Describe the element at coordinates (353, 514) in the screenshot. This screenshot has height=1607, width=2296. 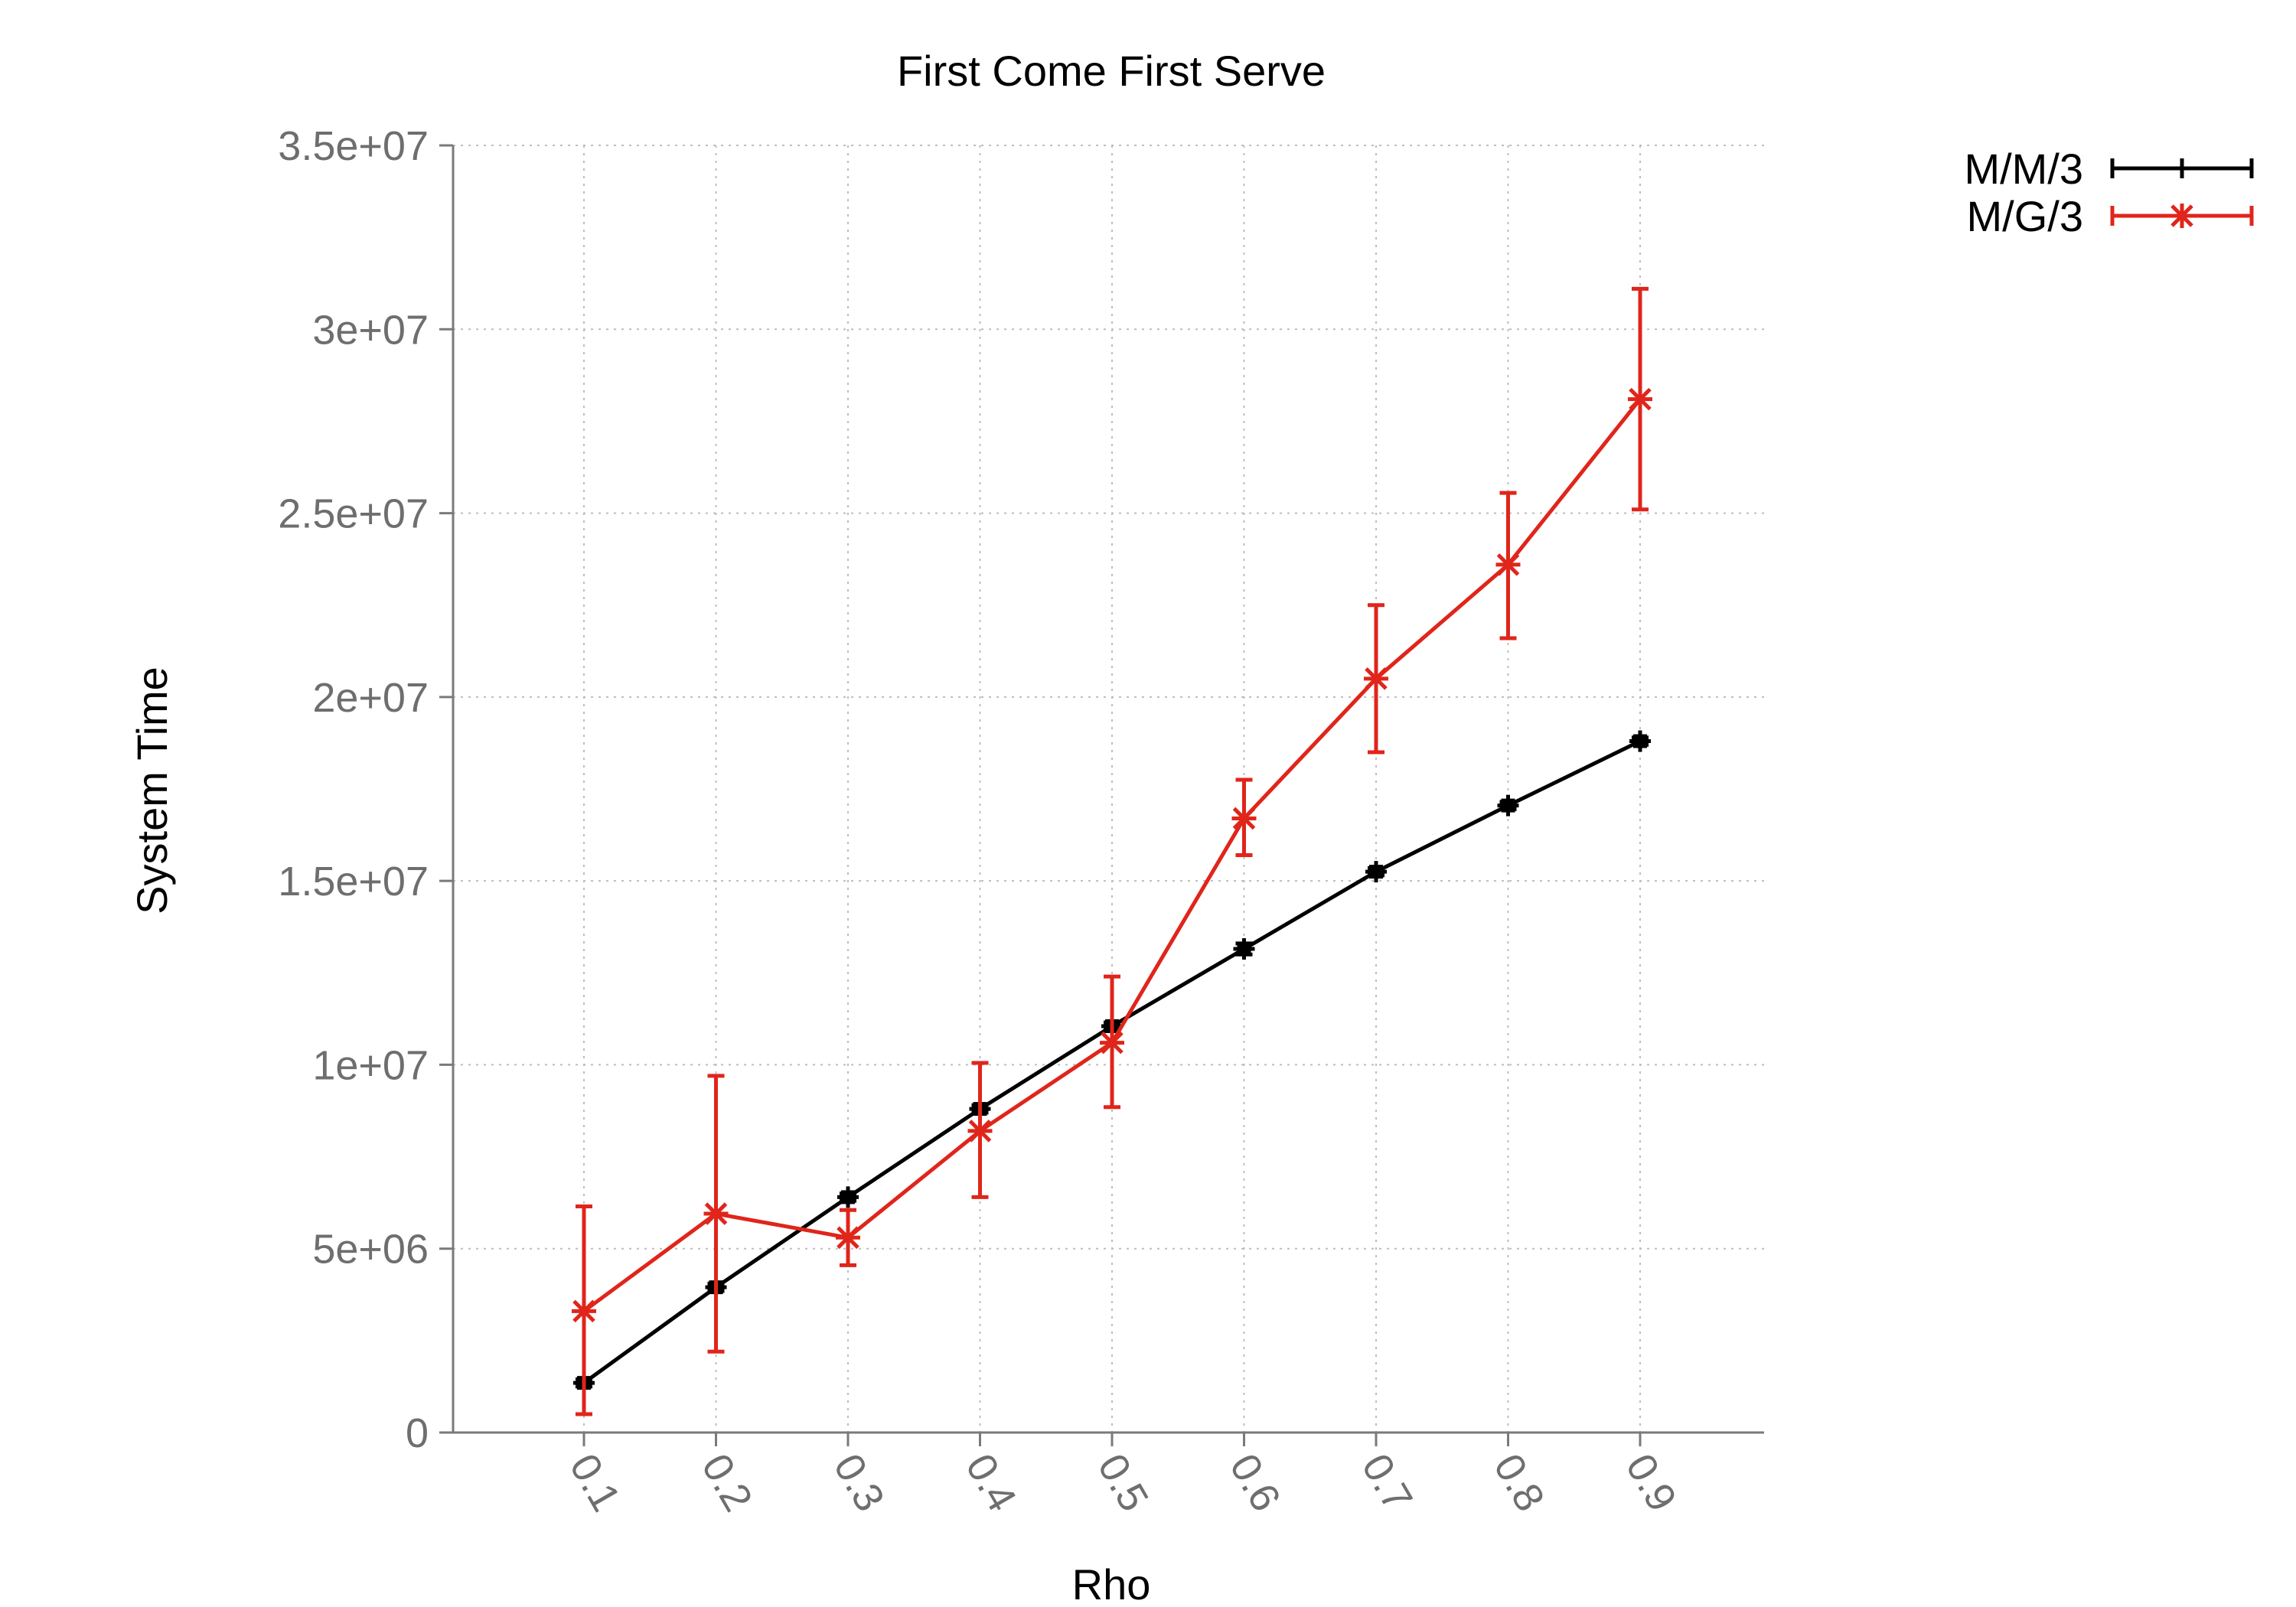
I see `y-tick-label: 2.5e+07` at that location.